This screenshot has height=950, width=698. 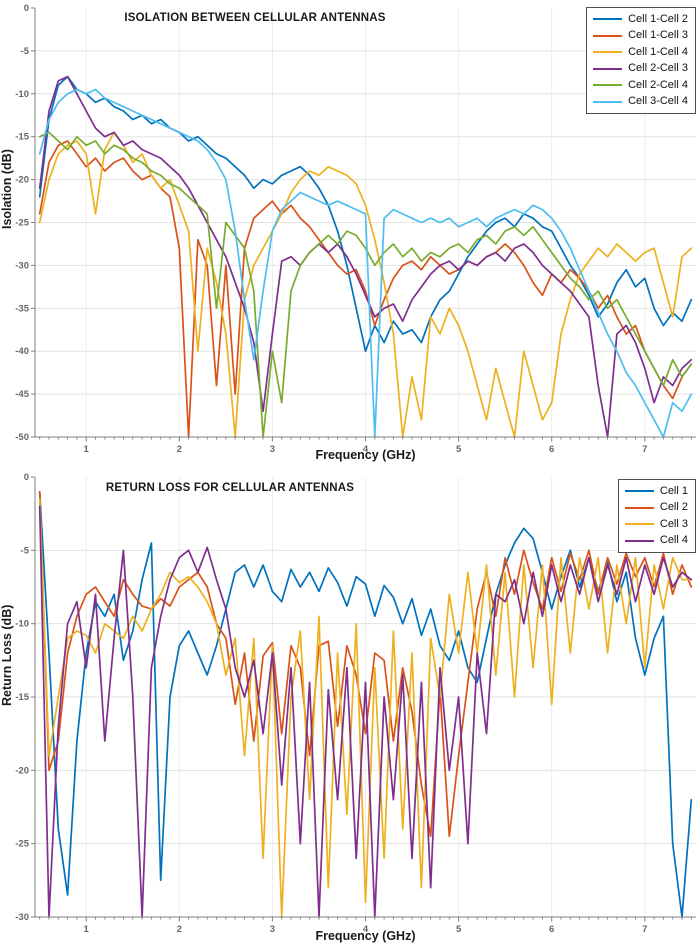 I want to click on legend-label: Cell 1-Cell 4, so click(x=658, y=51).